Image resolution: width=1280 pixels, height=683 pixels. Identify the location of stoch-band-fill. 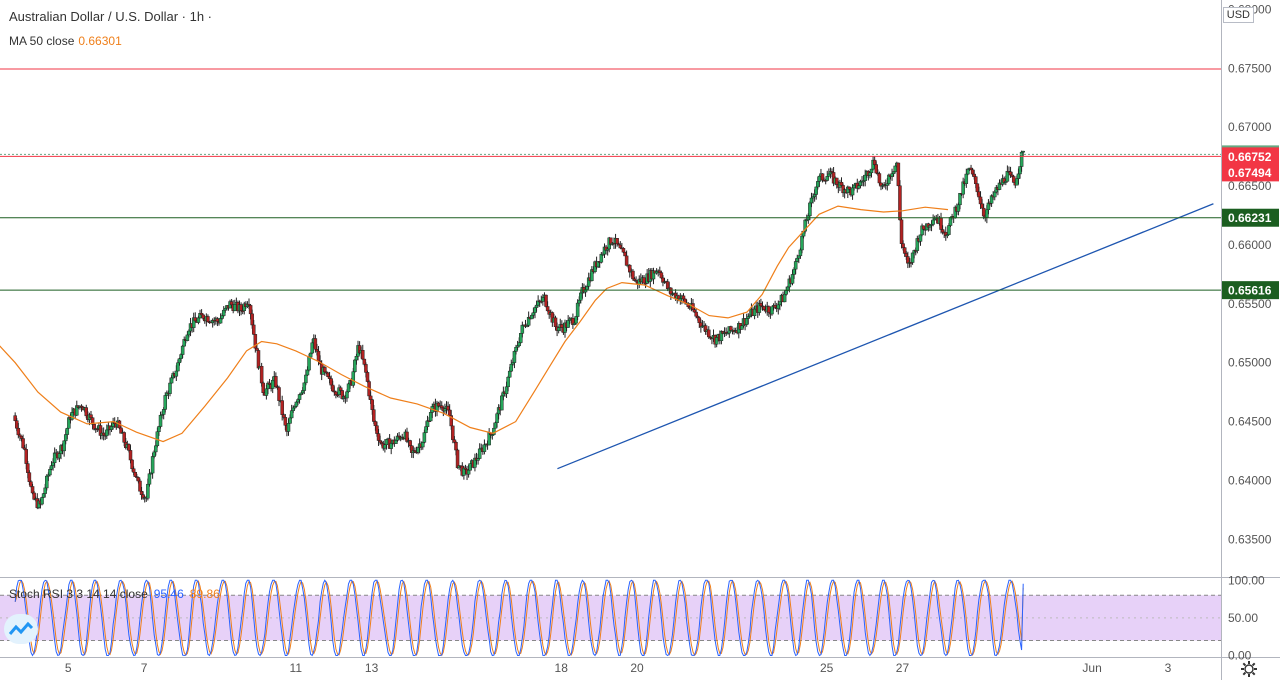
(610, 618).